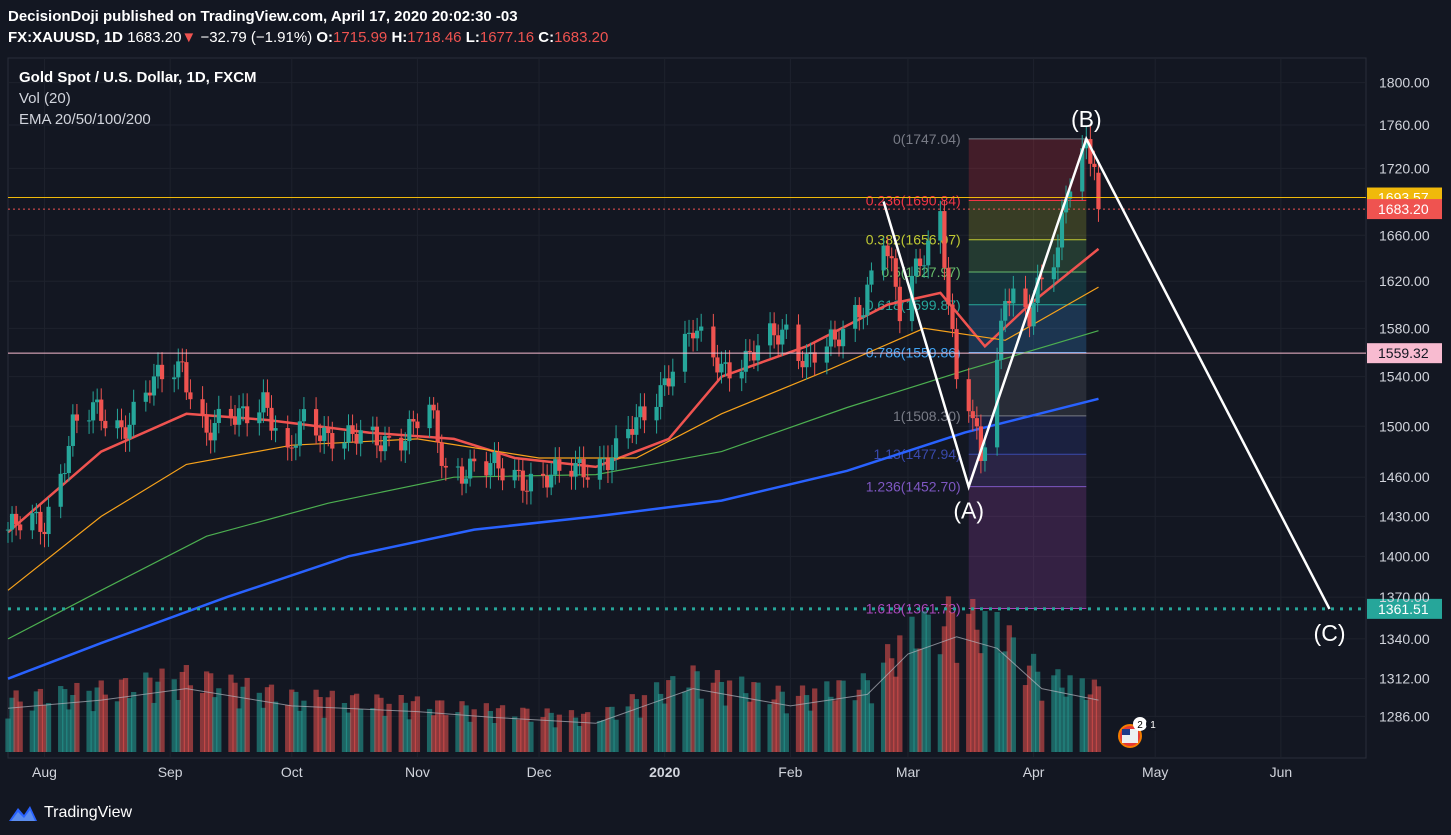 Image resolution: width=1451 pixels, height=835 pixels. Describe the element at coordinates (434, 37) in the screenshot. I see `high-value: 1718.46` at that location.